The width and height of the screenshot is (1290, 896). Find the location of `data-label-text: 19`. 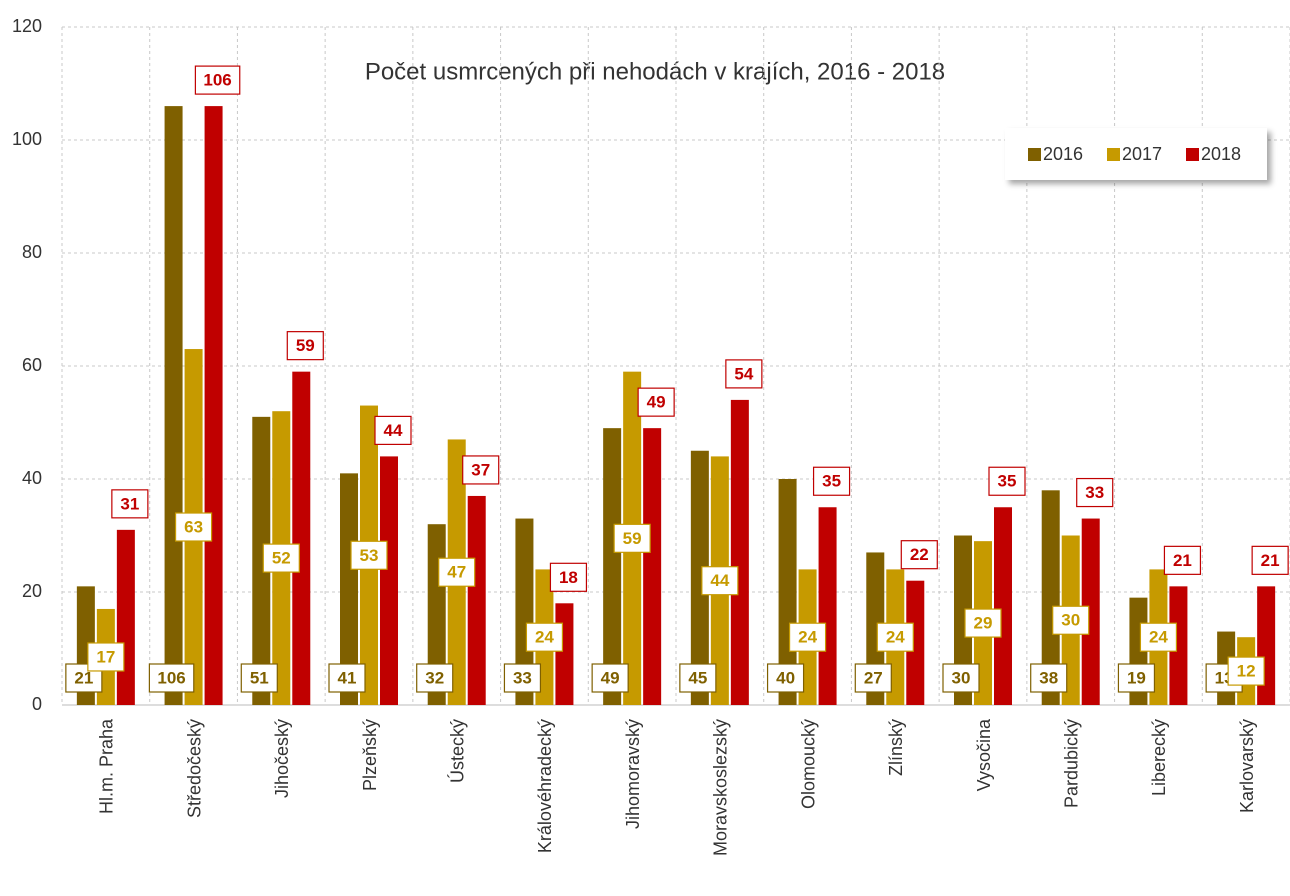

data-label-text: 19 is located at coordinates (1136, 677).